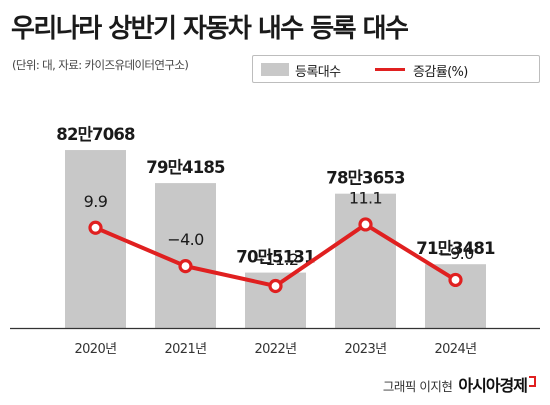  I want to click on credit: 그래픽 이지현 아시아경제, so click(459, 384).